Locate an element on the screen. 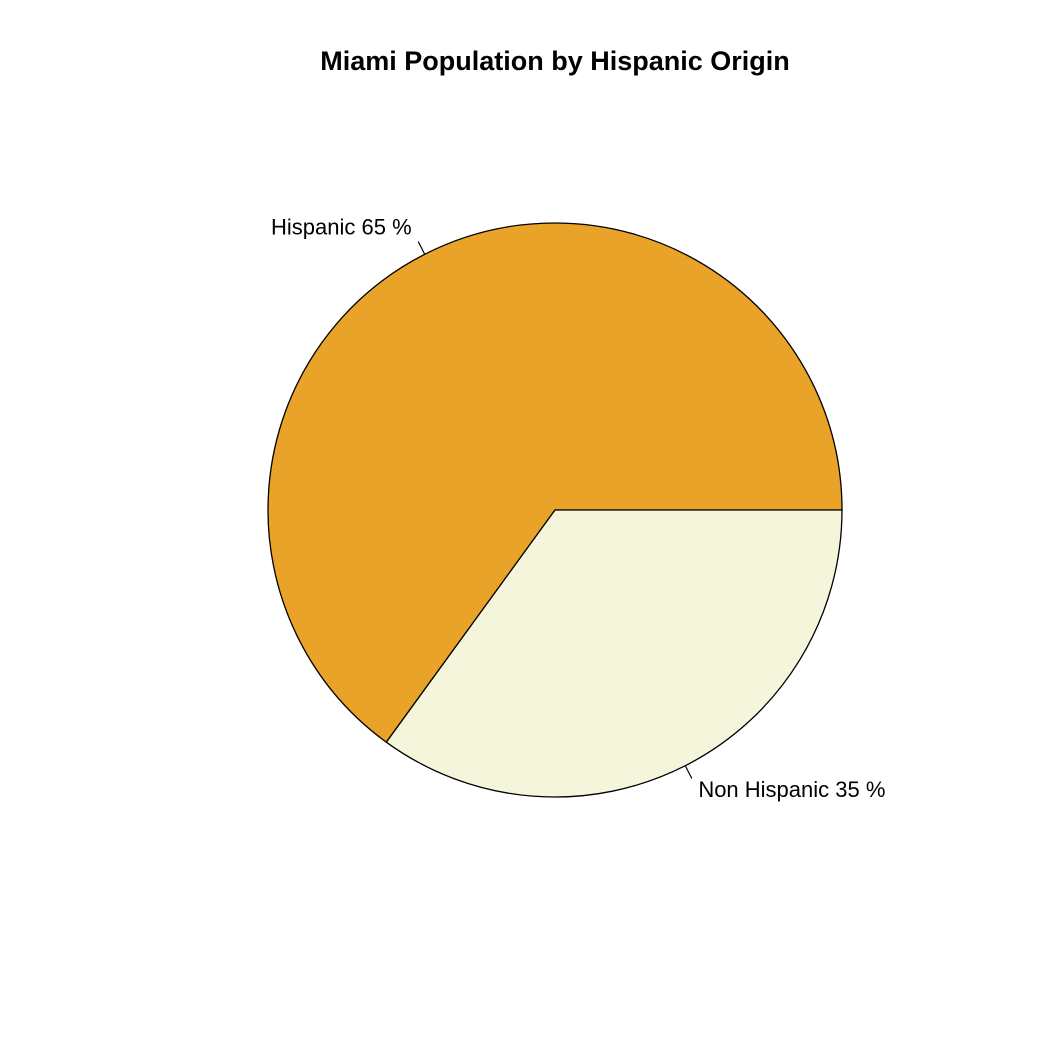 This screenshot has height=1050, width=1050. slice-label: Non Hispanic 35 % is located at coordinates (791, 789).